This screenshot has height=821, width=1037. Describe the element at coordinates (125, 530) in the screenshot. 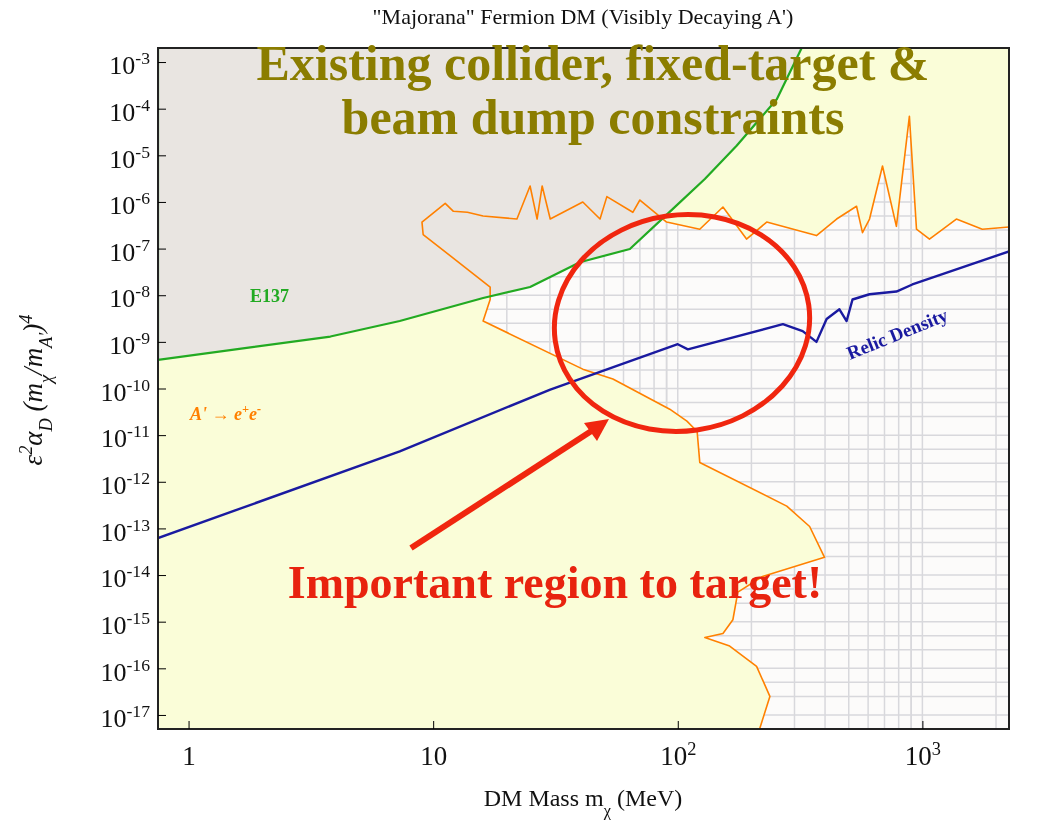

I see `y-tick-label: 10$^{-13}$` at that location.